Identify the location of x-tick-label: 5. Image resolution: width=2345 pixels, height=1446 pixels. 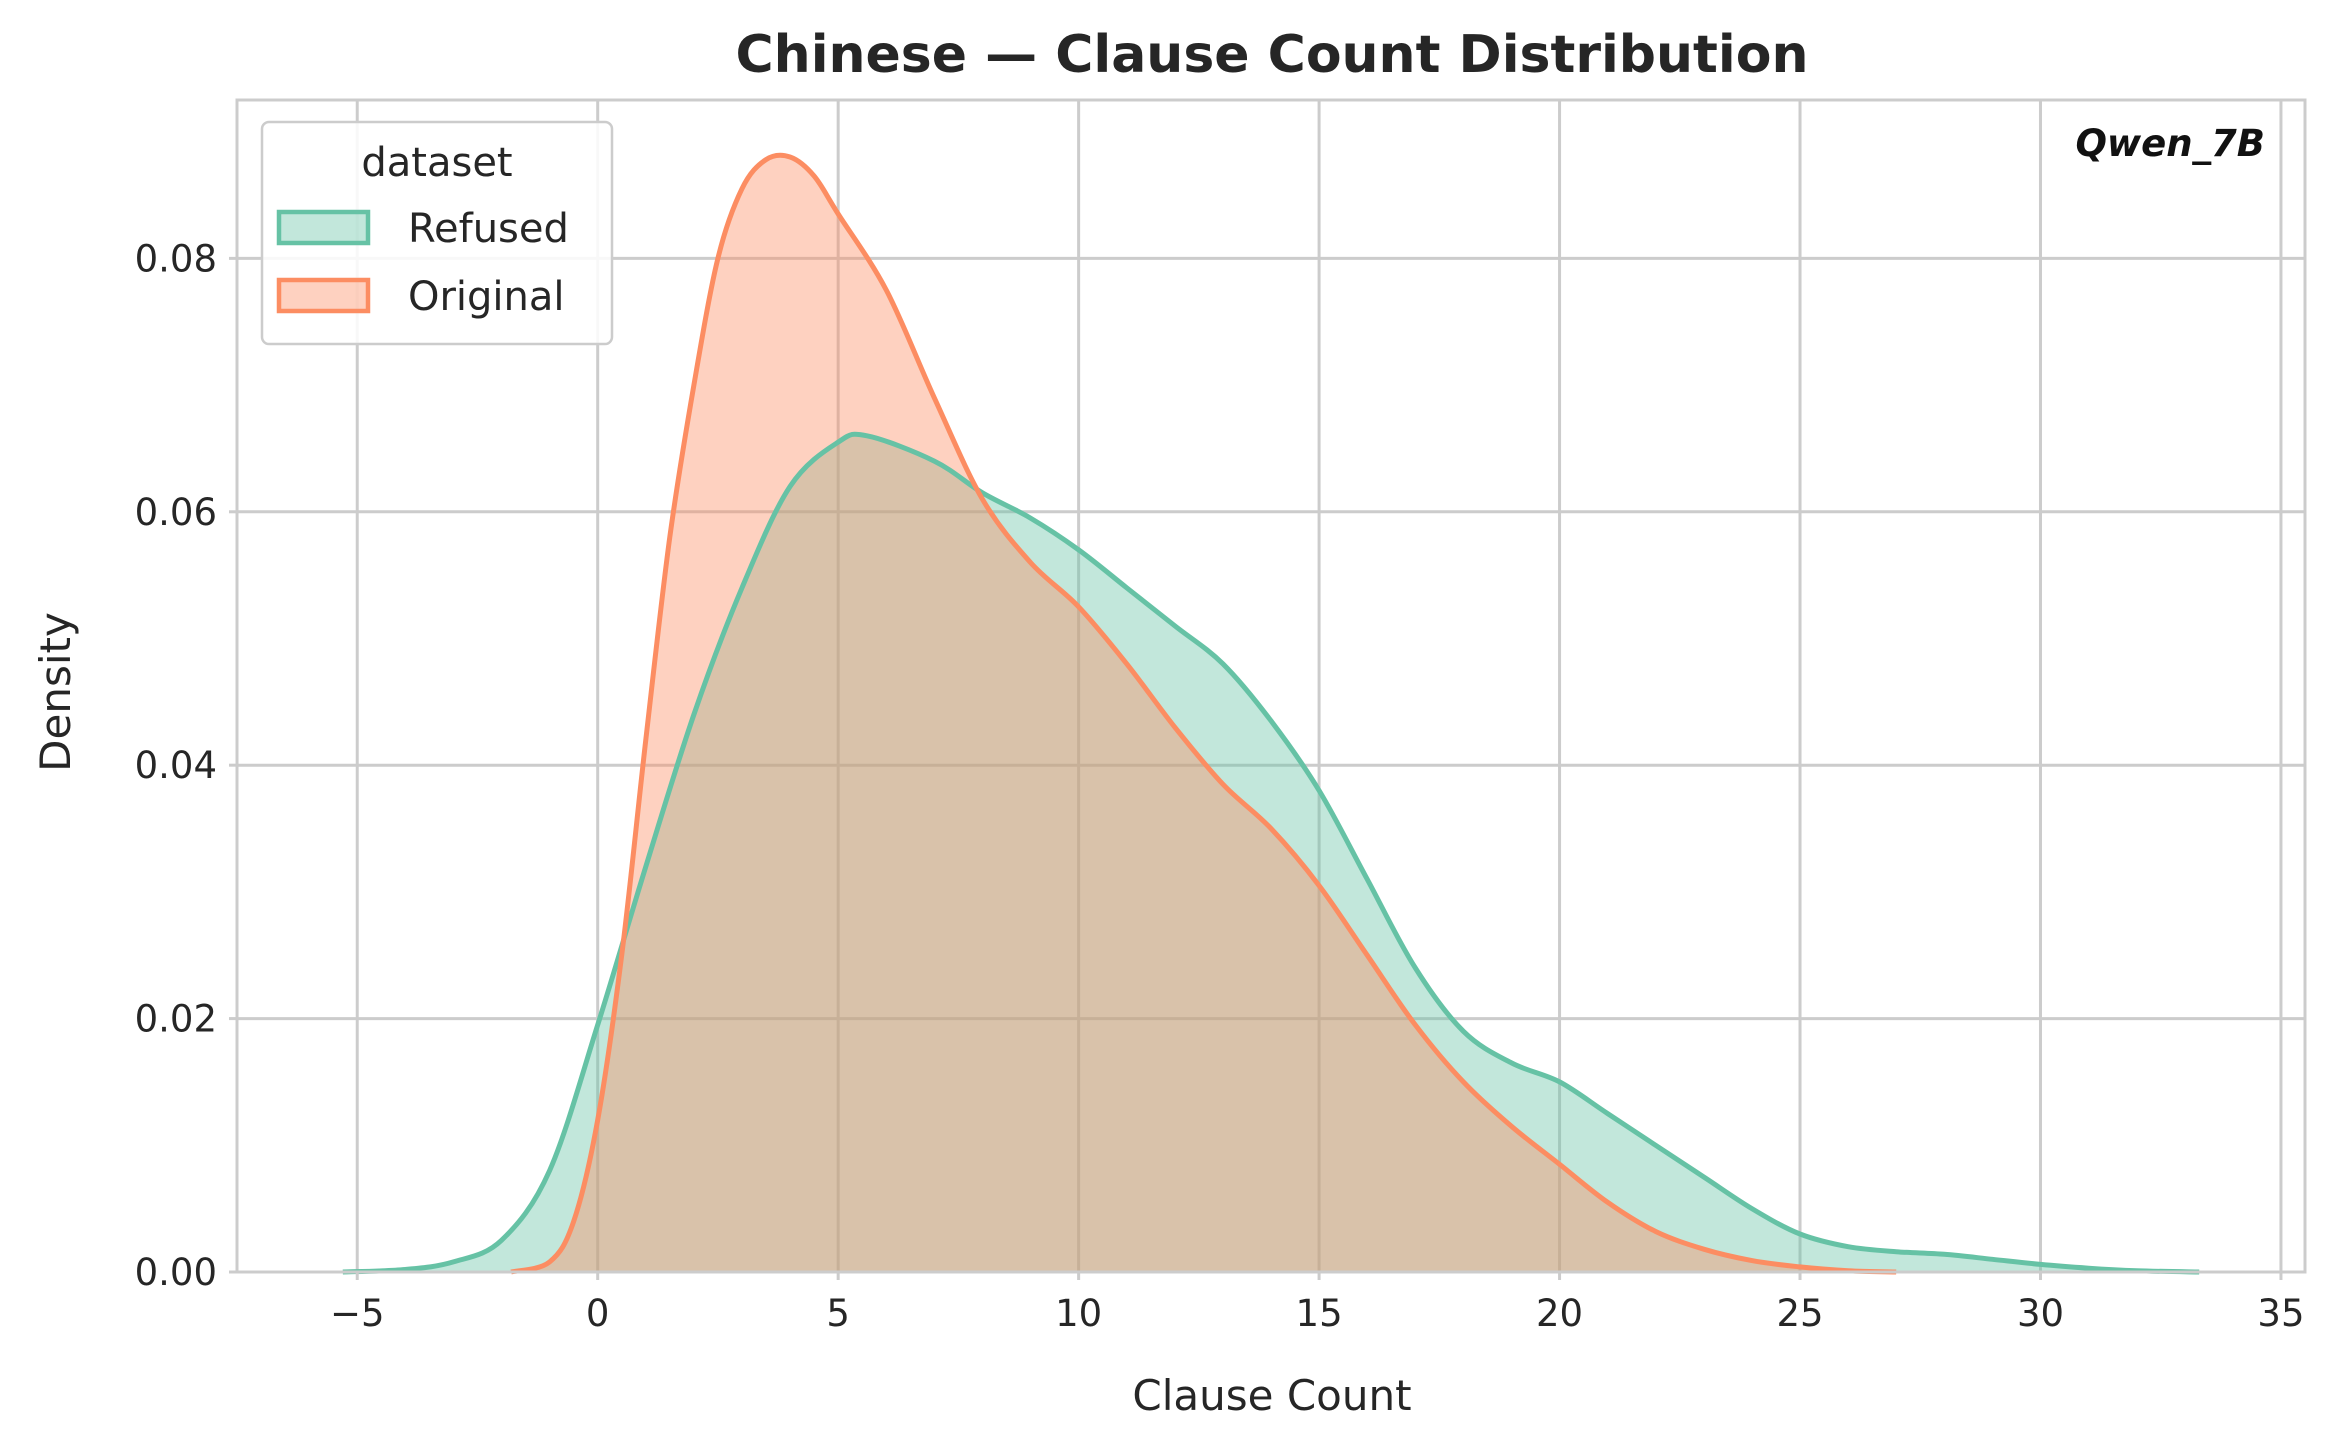
(838, 1313).